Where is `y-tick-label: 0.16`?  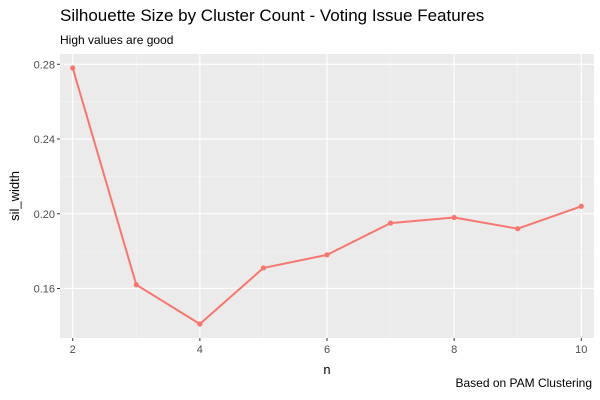
y-tick-label: 0.16 is located at coordinates (44, 289).